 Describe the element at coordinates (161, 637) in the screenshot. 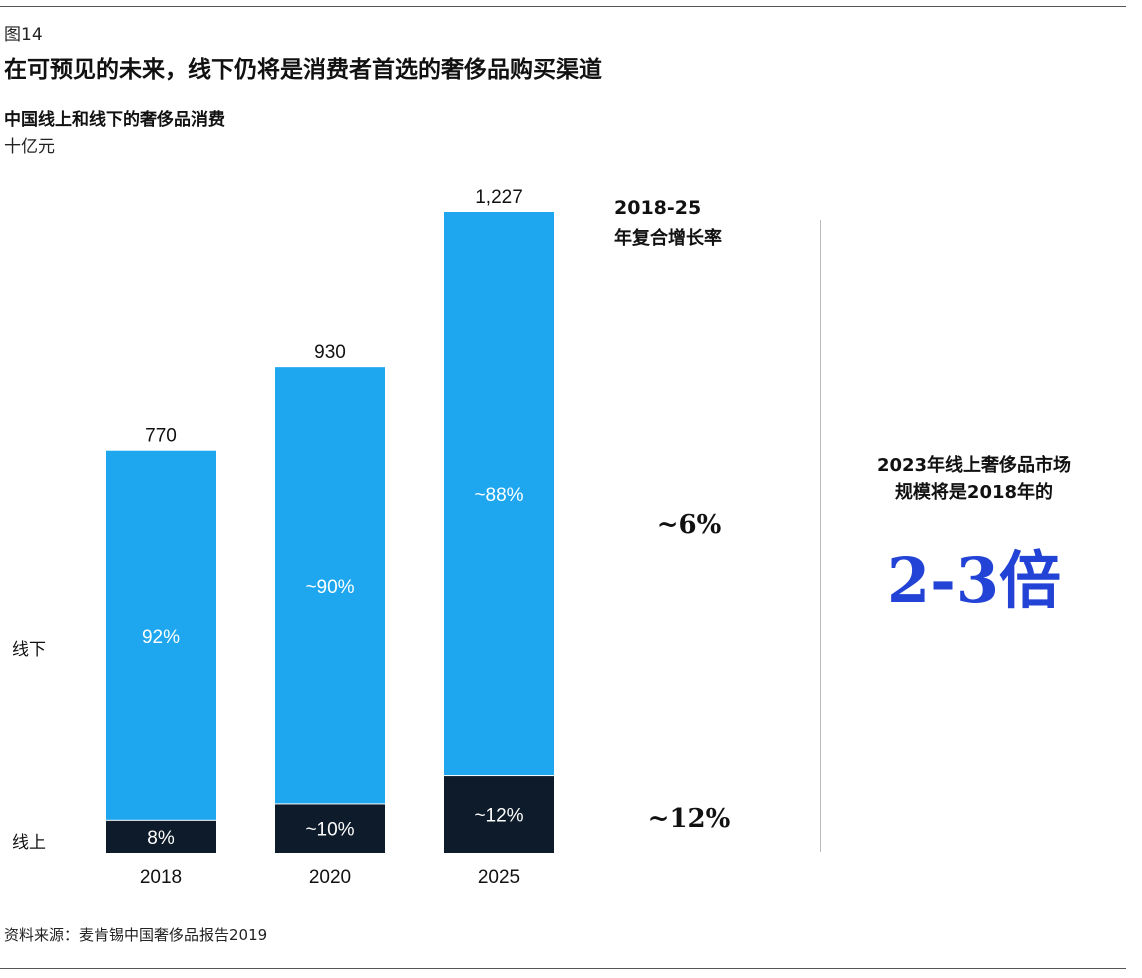

I see `label-offline-2018: 92%` at that location.